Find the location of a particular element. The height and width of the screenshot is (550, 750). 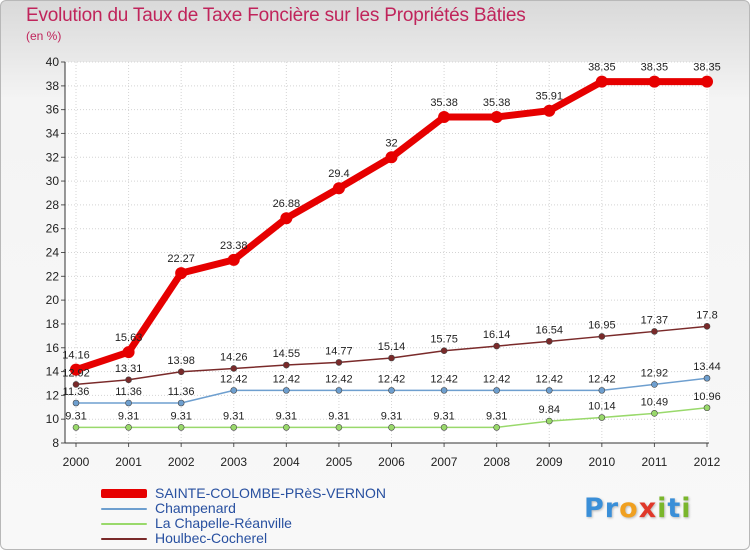

y-unit-label: (en %) is located at coordinates (44, 36).